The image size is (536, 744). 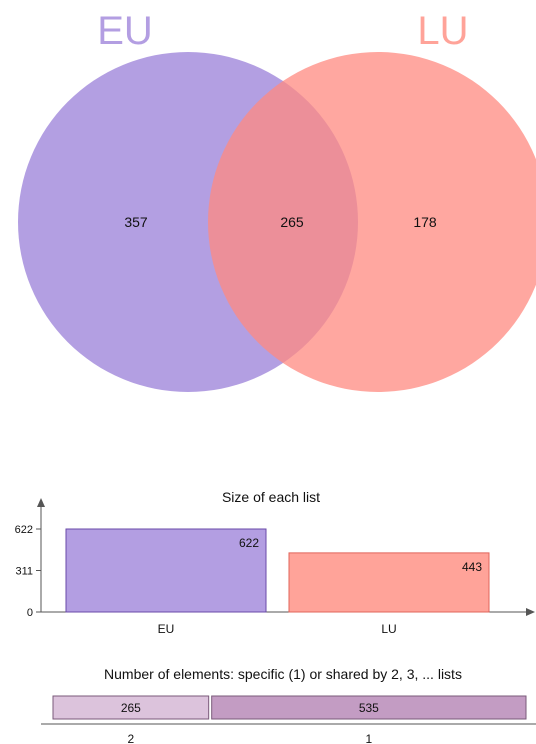 I want to click on size-bar-lu, so click(x=389, y=582).